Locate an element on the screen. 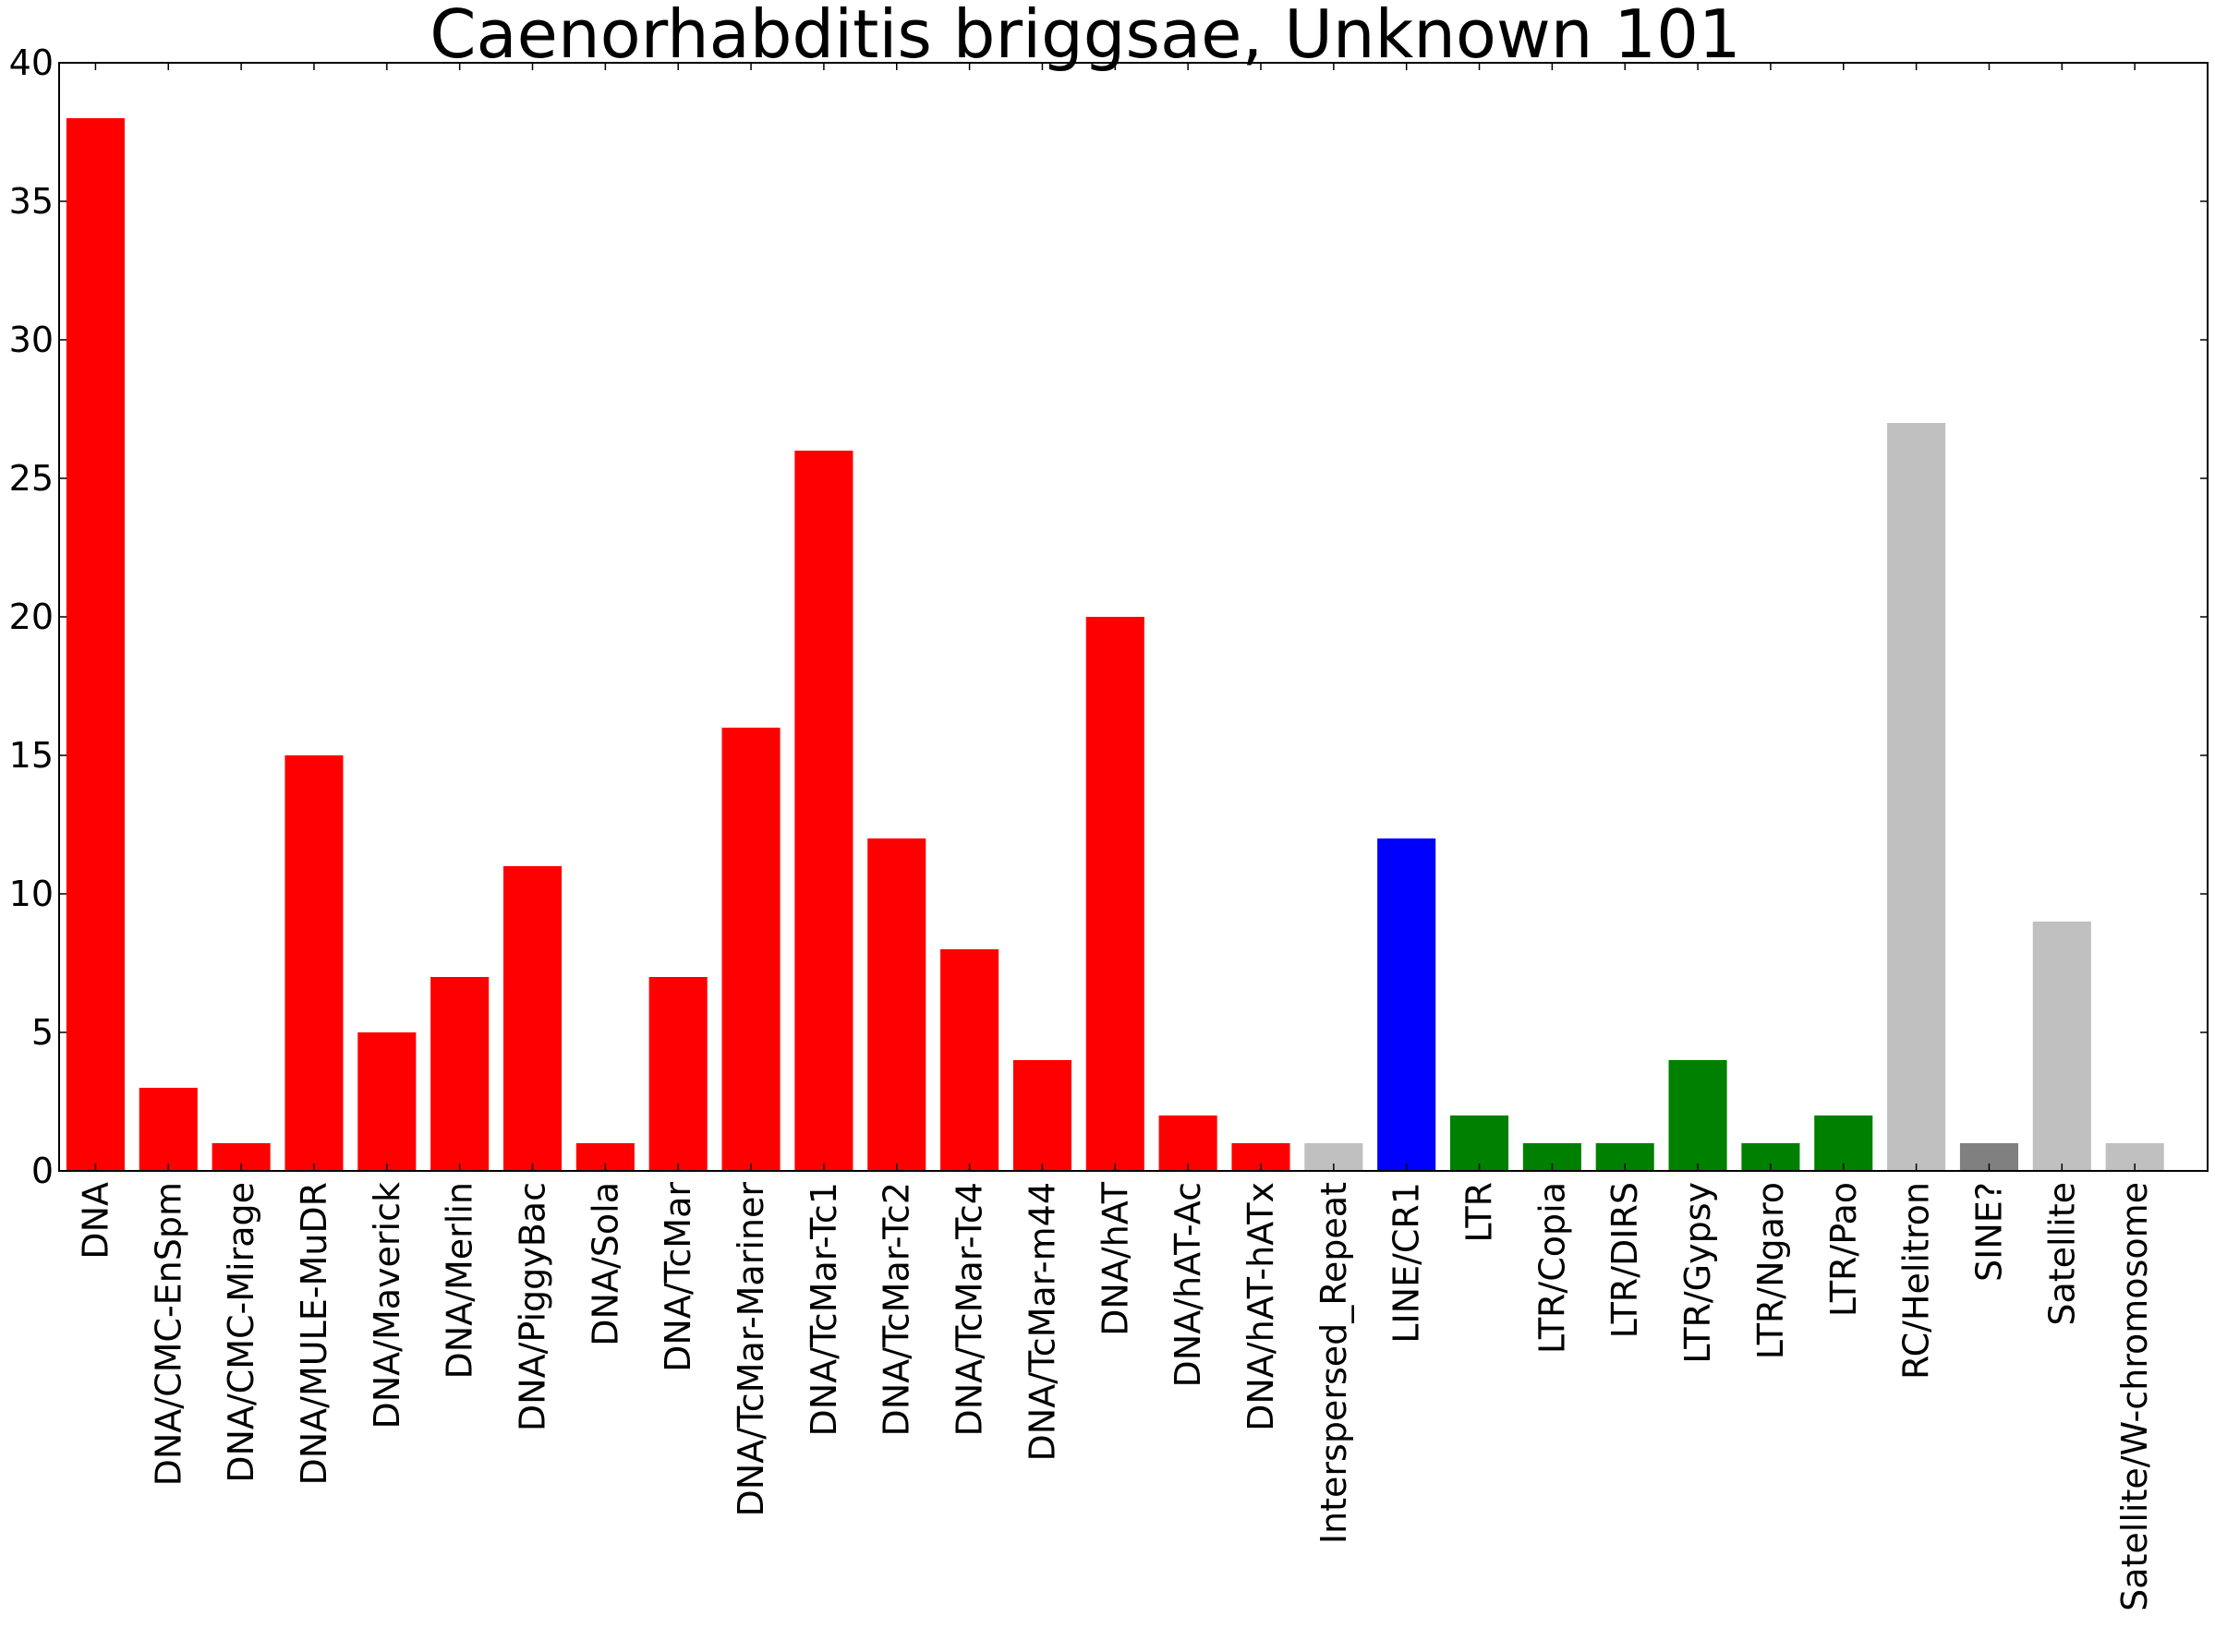 The image size is (2215, 1652). x-tick-label-10: DNA/TcMar-Tc1 is located at coordinates (824, 1309).